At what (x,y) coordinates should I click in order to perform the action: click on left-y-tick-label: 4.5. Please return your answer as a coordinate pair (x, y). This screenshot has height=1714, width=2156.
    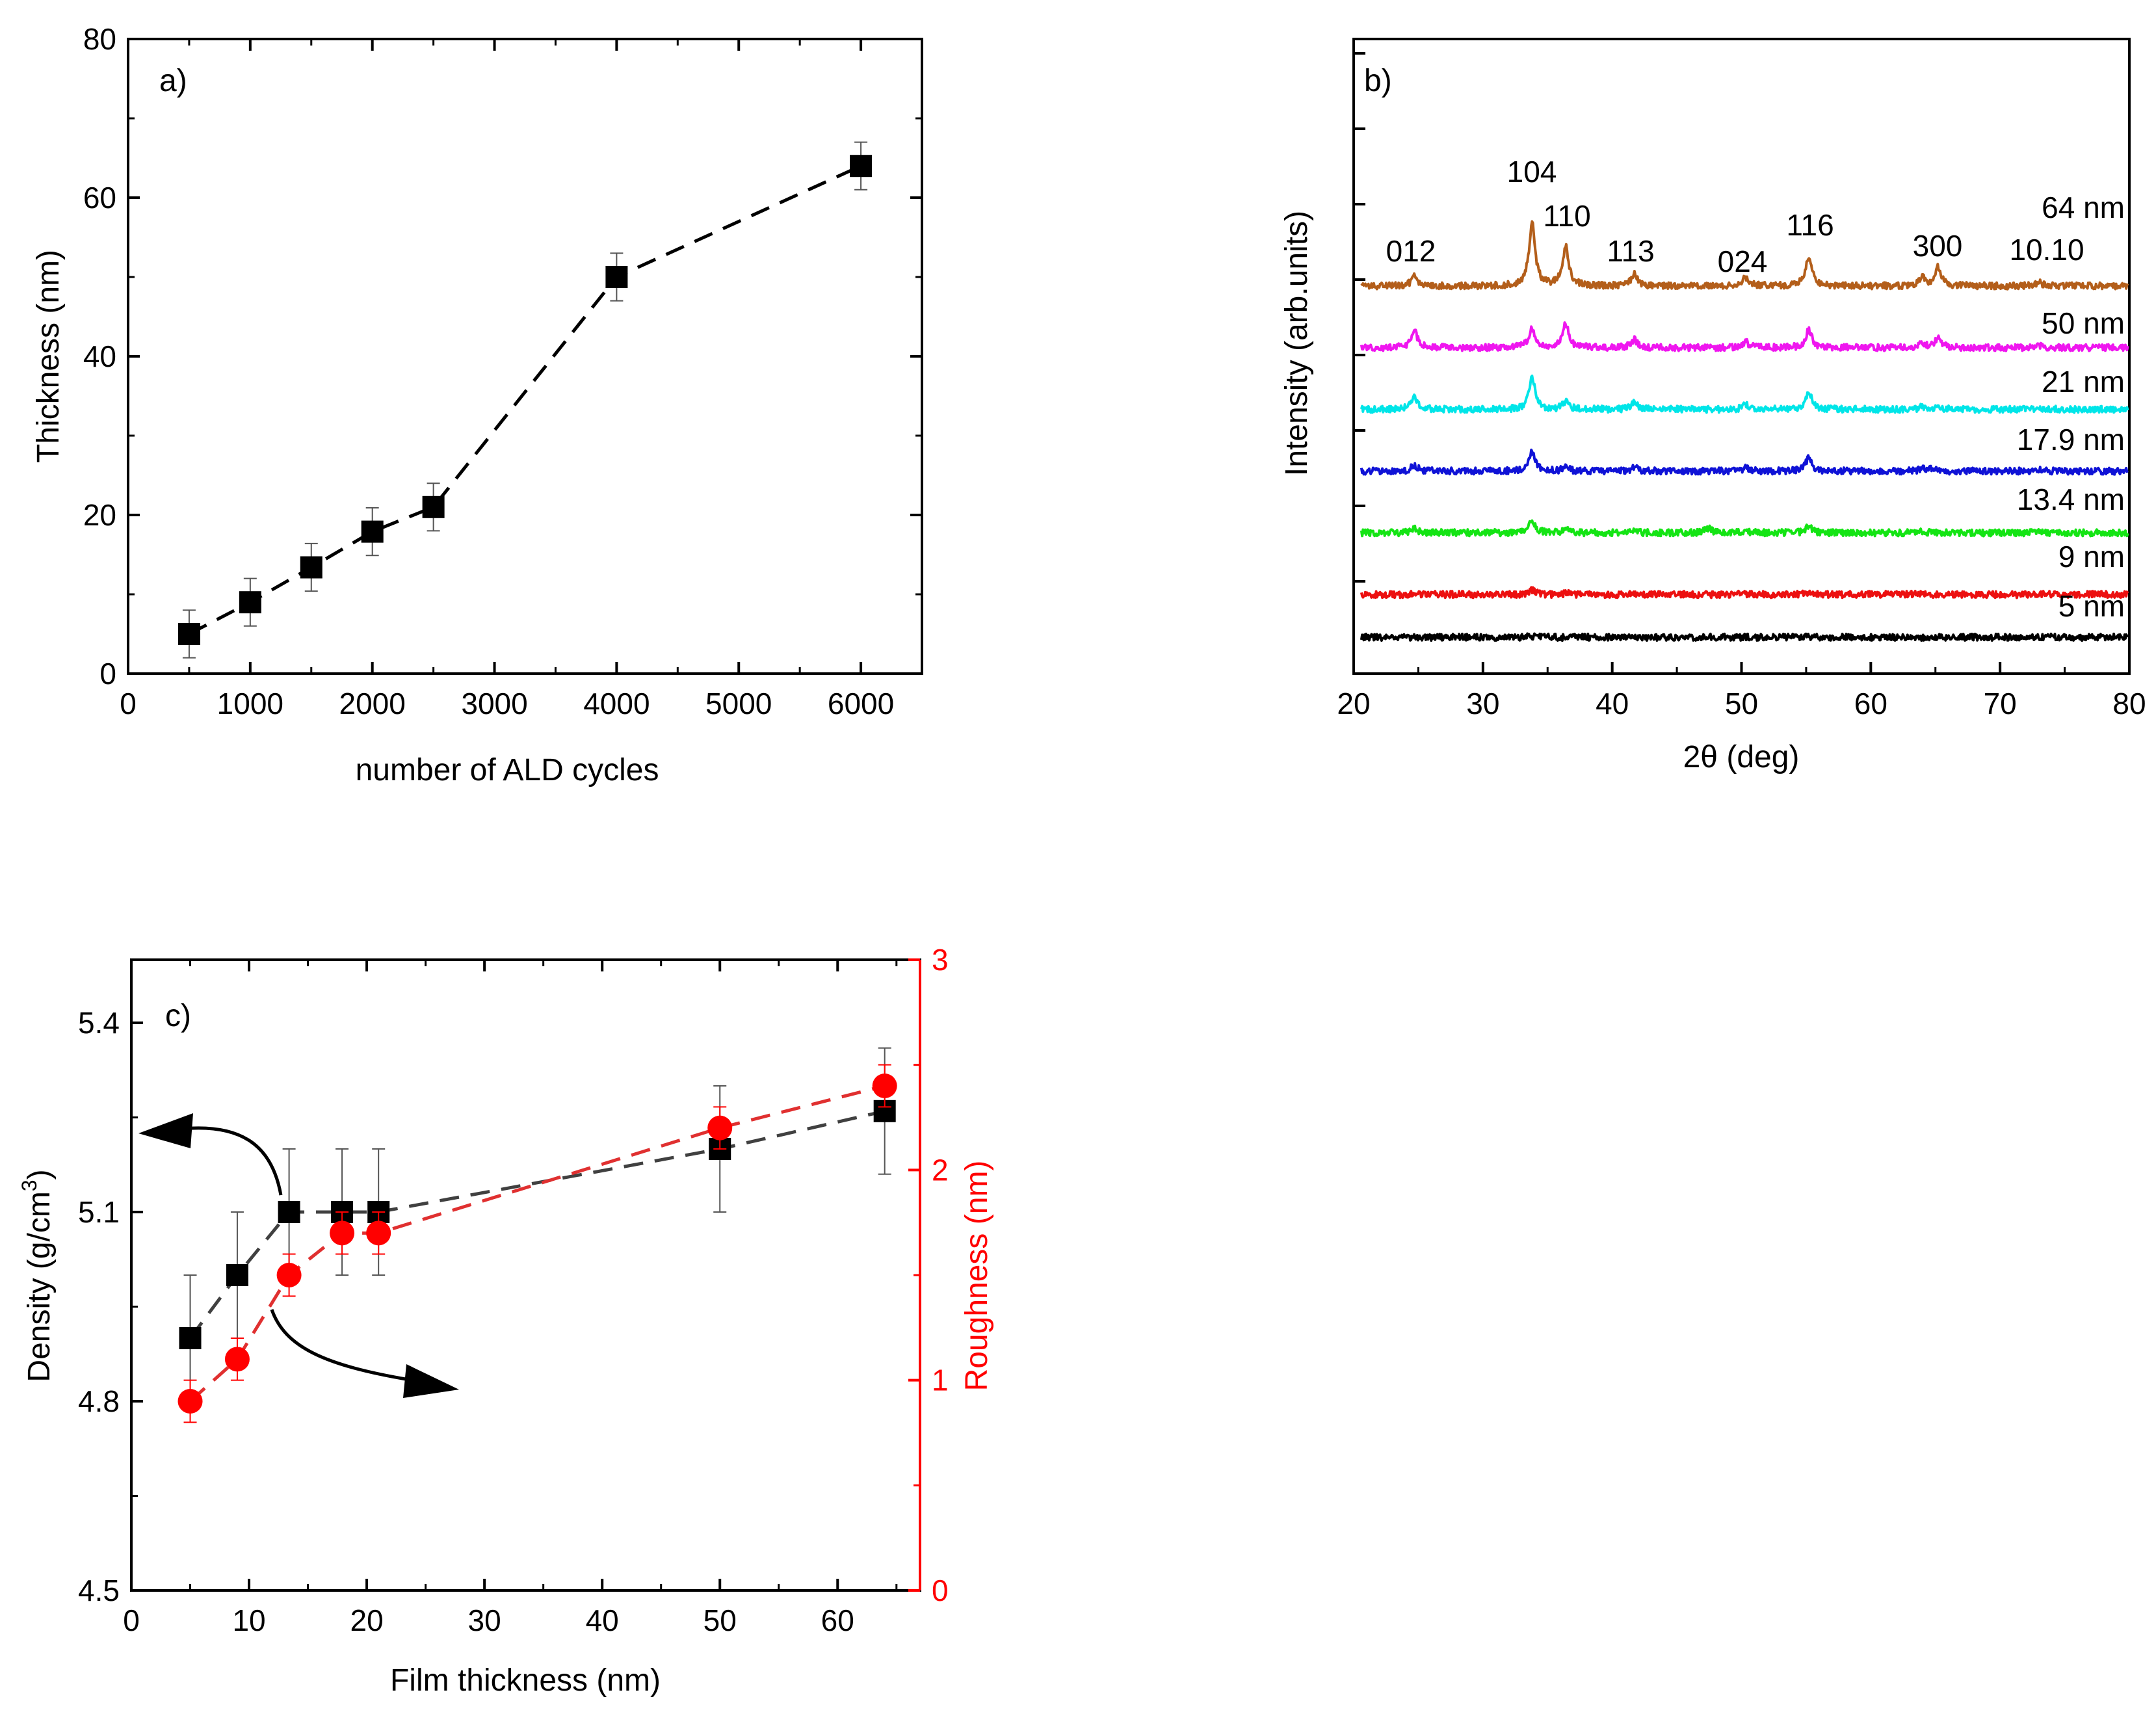
    Looking at the image, I should click on (99, 1591).